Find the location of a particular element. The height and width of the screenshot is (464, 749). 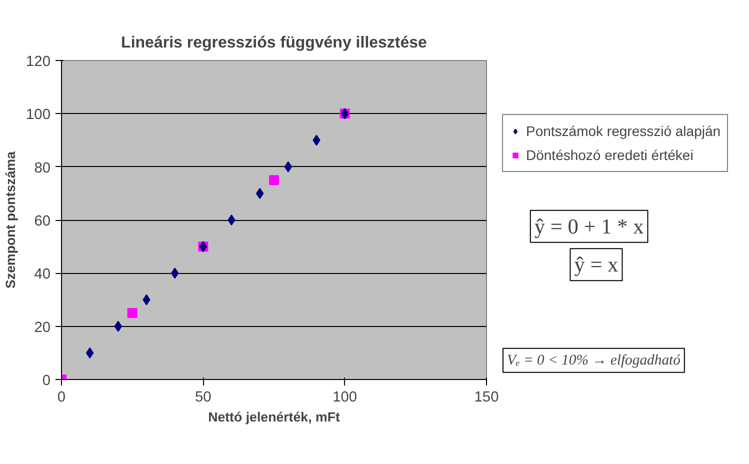

x-tick-label: 100 is located at coordinates (345, 398).